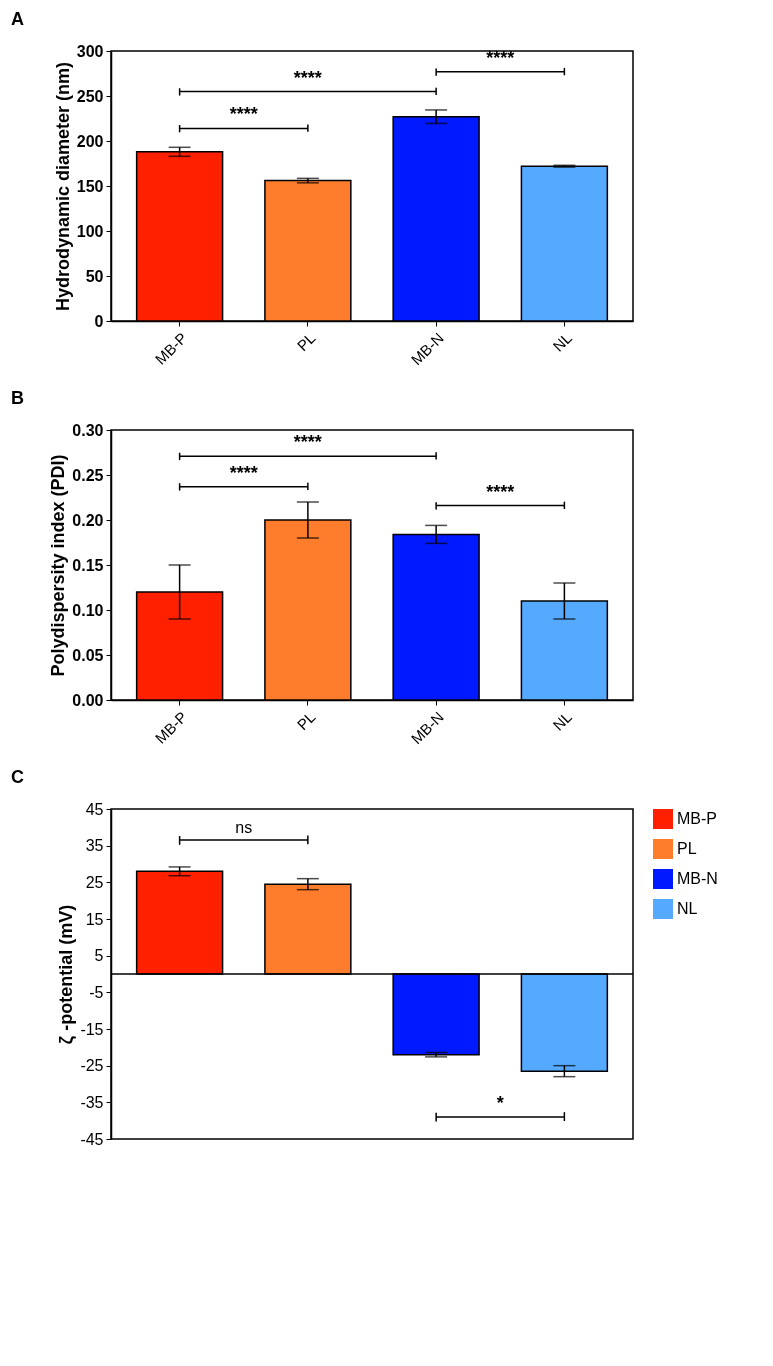  What do you see at coordinates (244, 828) in the screenshot?
I see `annotation: ns` at bounding box center [244, 828].